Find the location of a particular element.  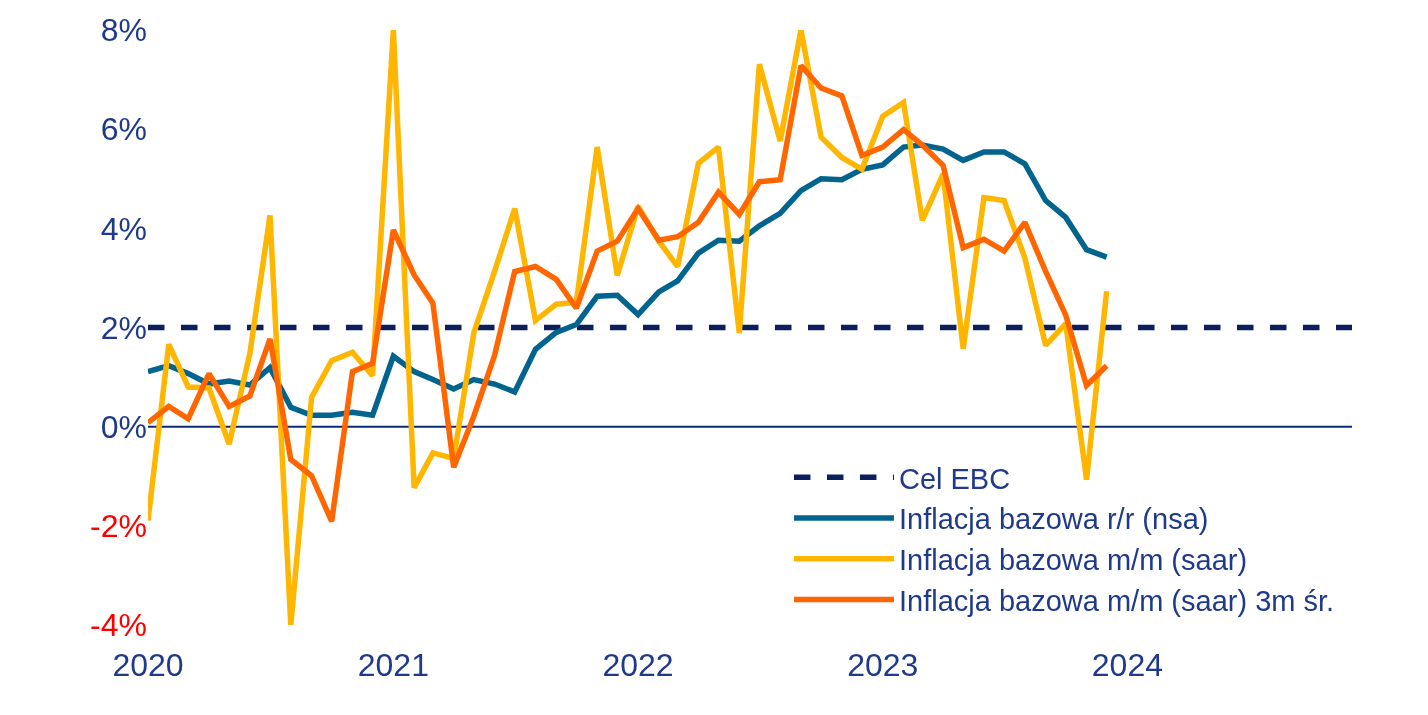

x-tick-label: 2023 is located at coordinates (883, 665).